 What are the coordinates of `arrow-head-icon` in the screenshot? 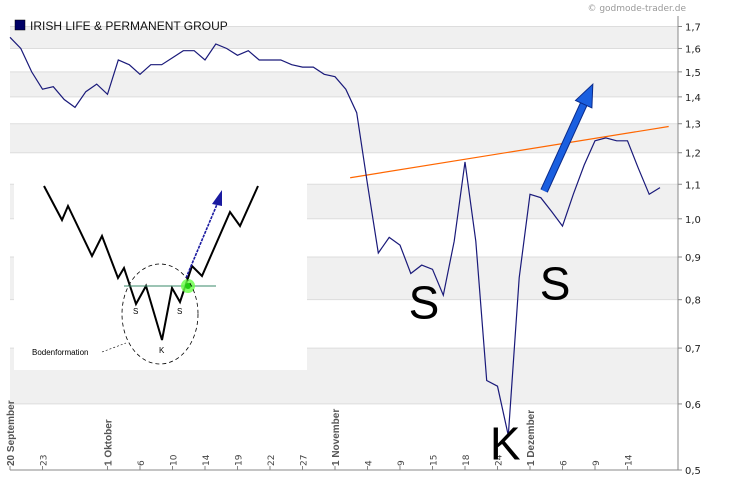 It's located at (584, 95).